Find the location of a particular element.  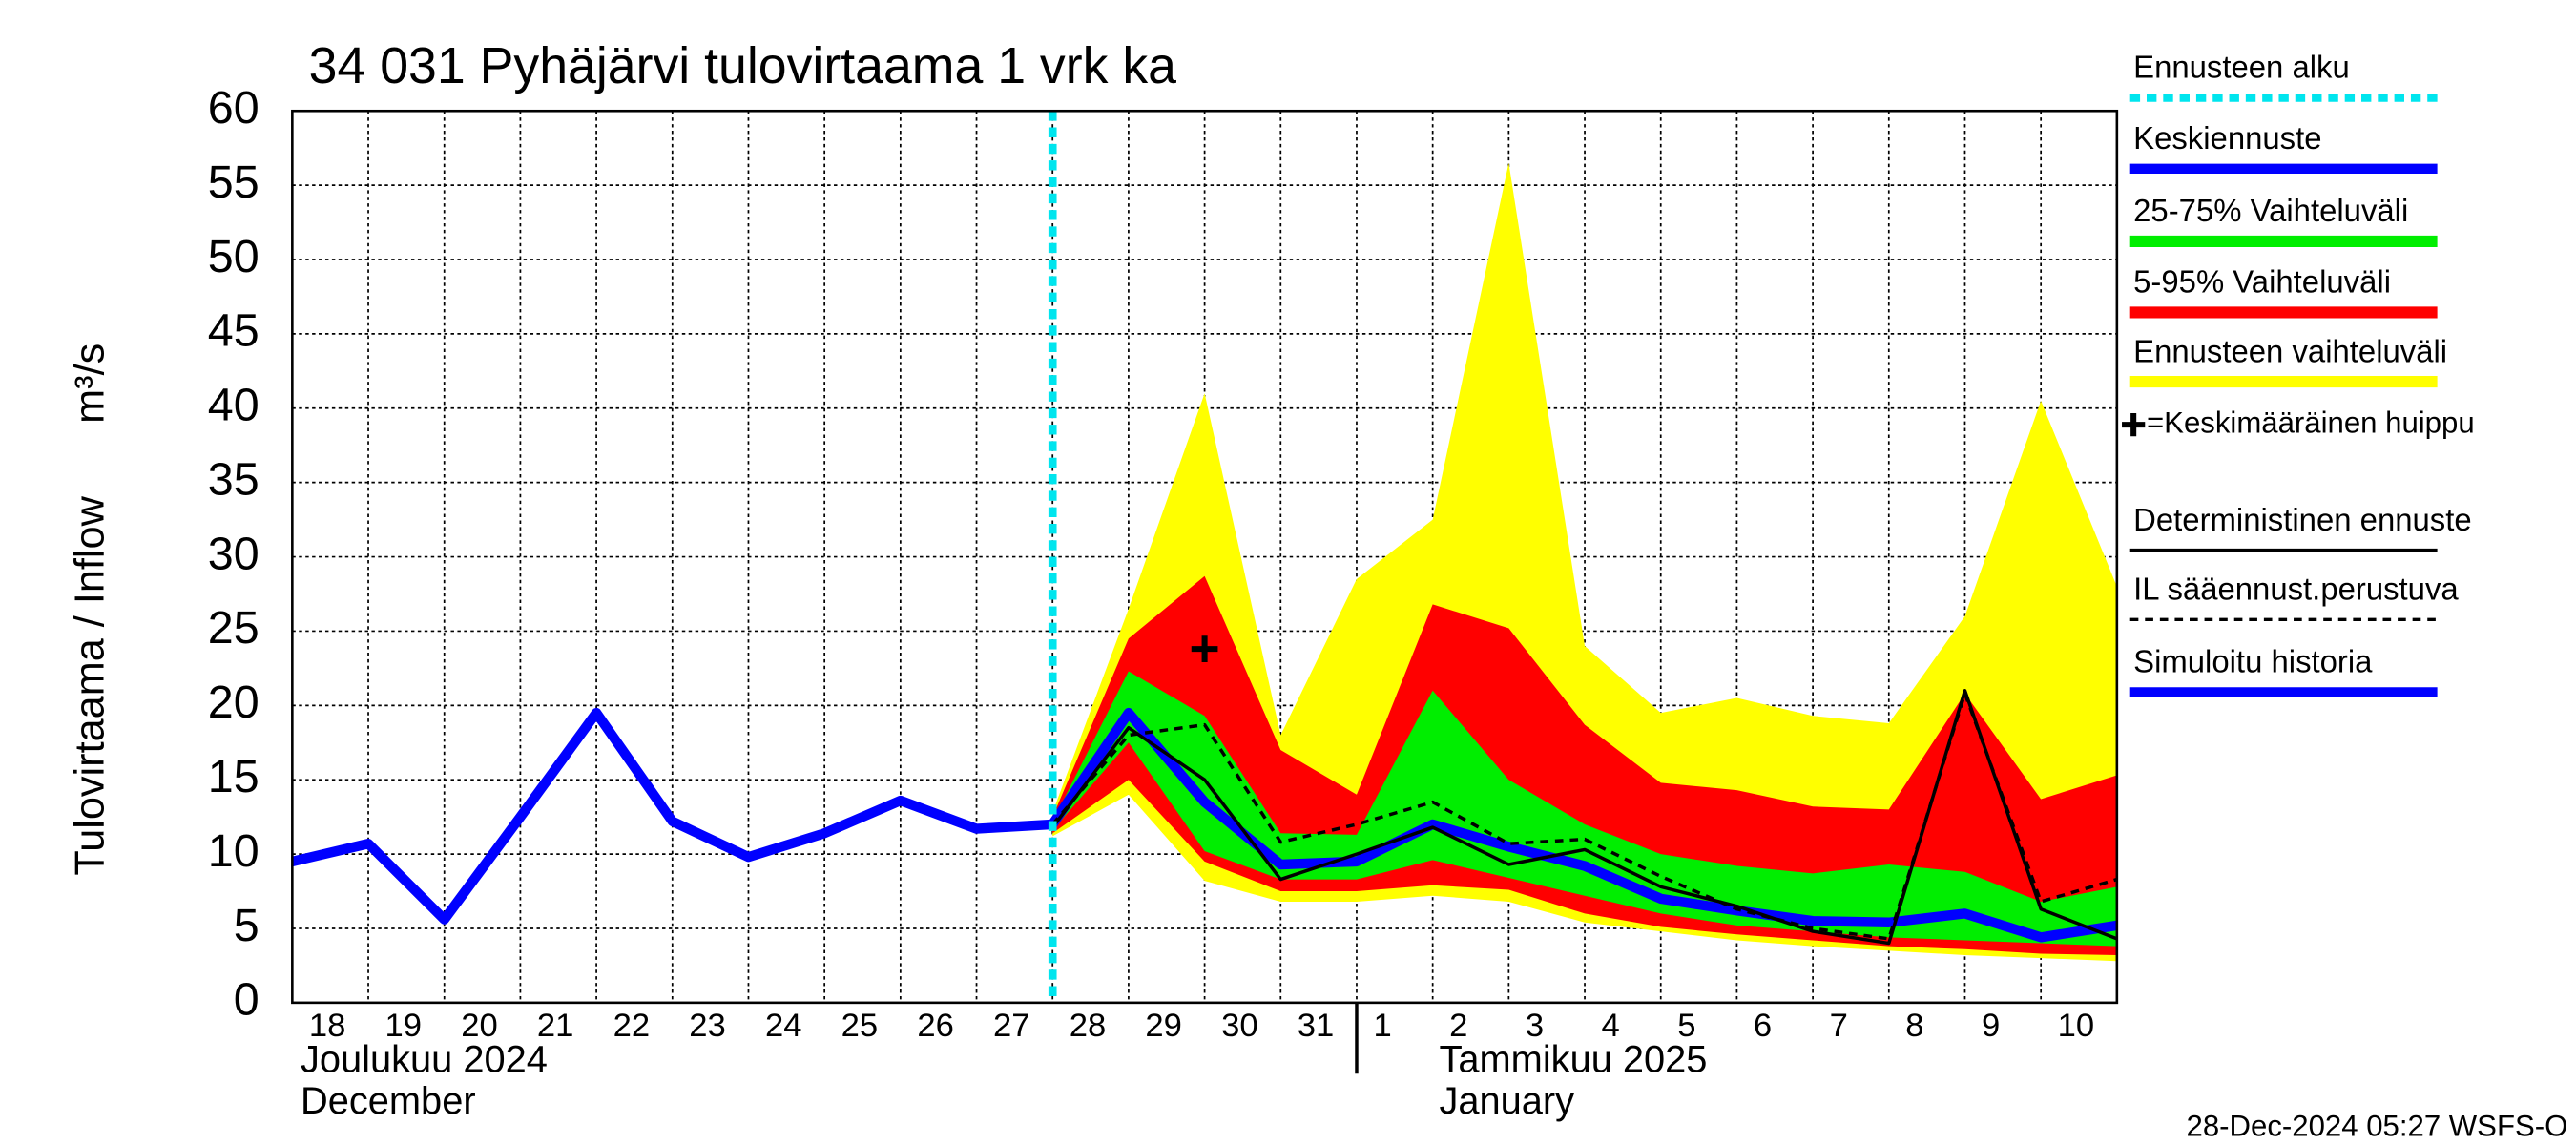

x-tick-label: 2 is located at coordinates (1458, 1026).